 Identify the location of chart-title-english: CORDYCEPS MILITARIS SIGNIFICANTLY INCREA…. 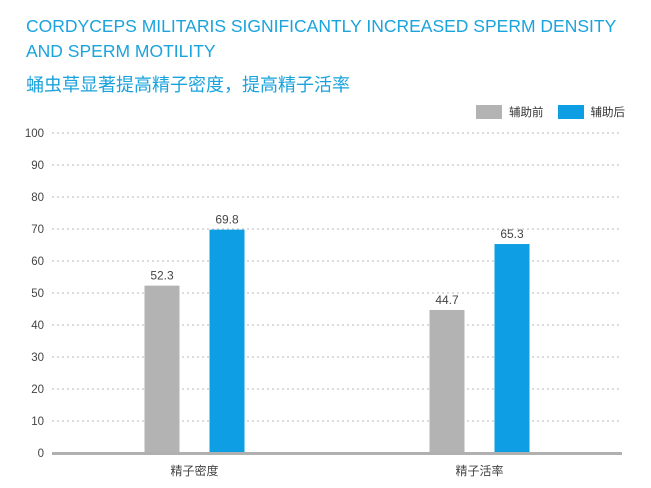
(321, 38).